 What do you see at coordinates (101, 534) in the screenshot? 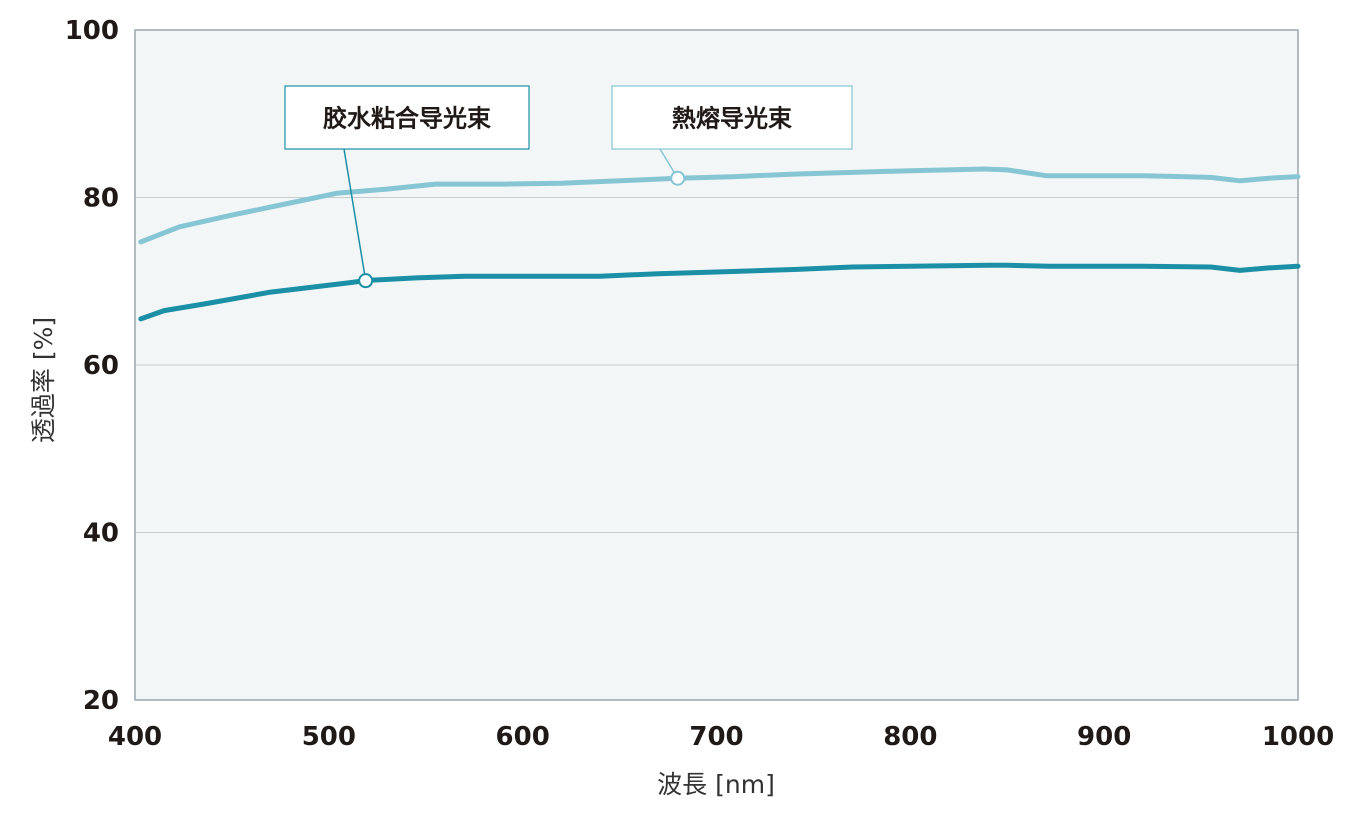
I see `y-tick-label: 40` at bounding box center [101, 534].